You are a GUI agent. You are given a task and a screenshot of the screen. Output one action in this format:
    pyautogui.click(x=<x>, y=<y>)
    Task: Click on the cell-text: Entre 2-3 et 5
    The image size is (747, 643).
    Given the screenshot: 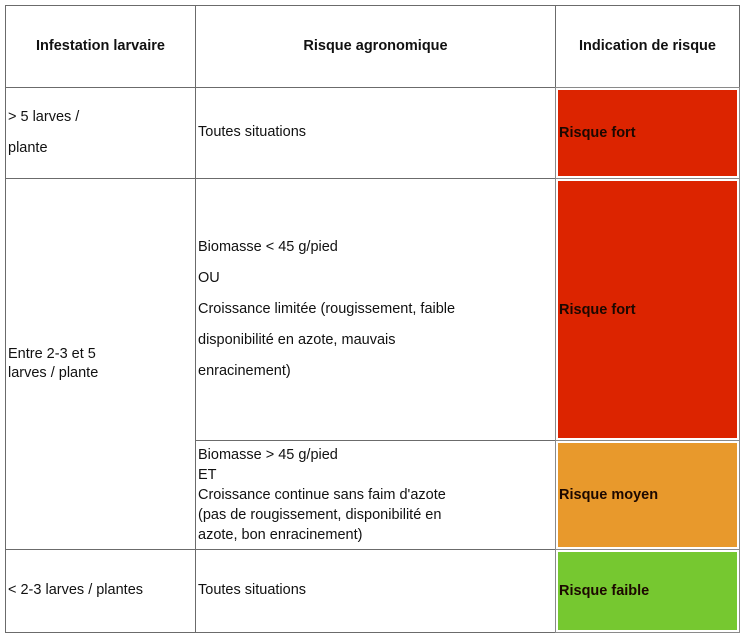 What is the action you would take?
    pyautogui.click(x=52, y=354)
    